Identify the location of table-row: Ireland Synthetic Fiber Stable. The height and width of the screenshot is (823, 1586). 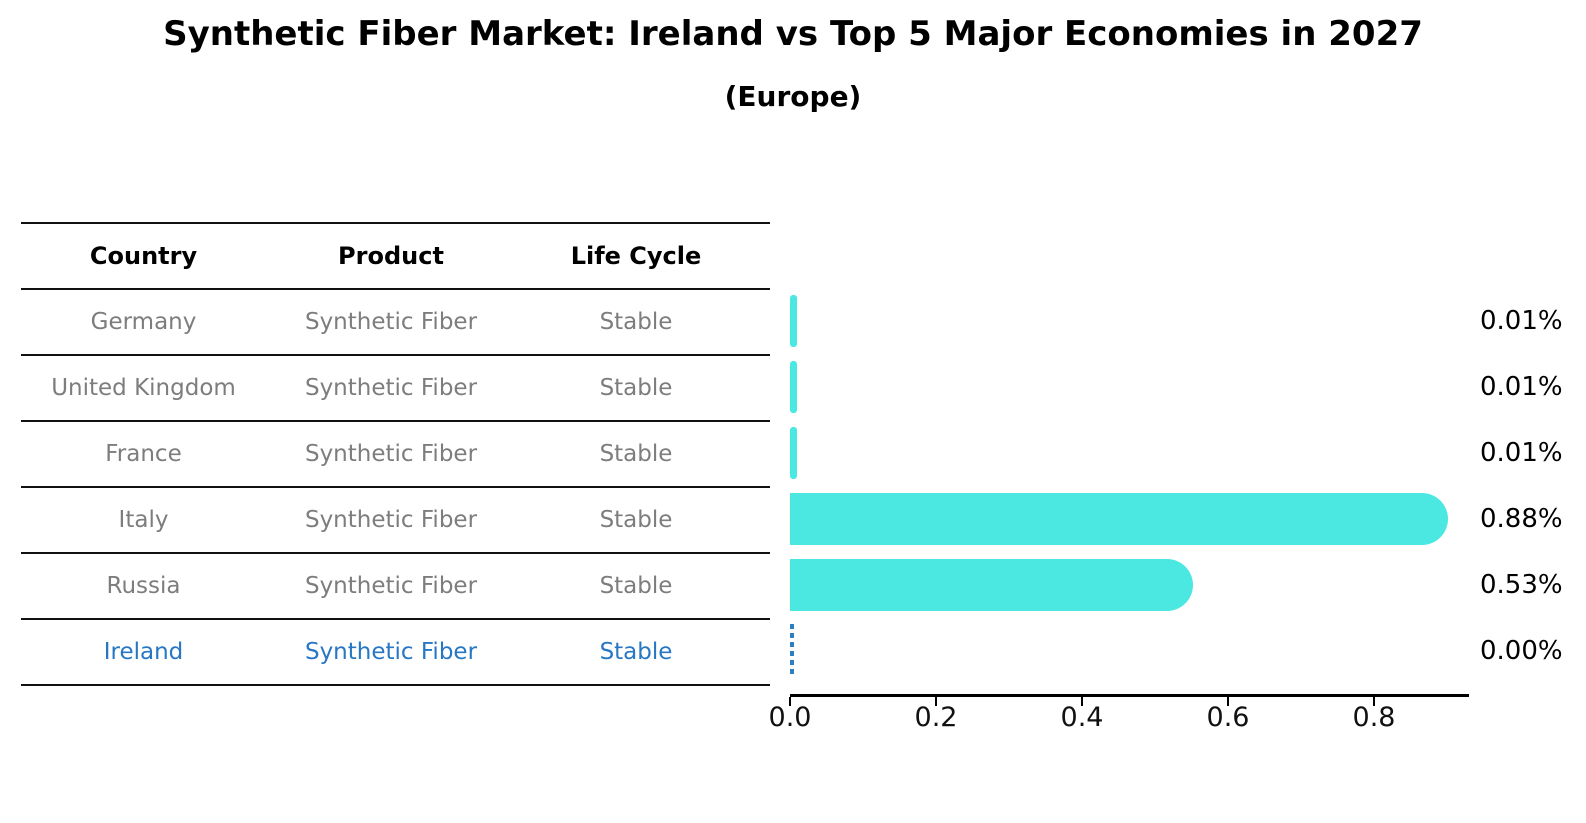
(395, 653).